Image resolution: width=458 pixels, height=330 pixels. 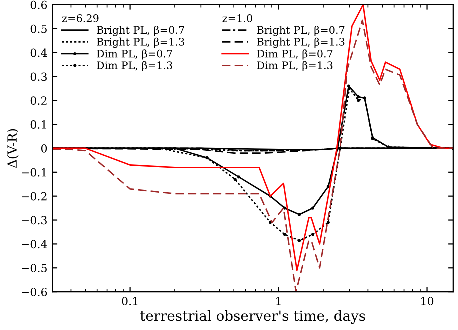 I want to click on y-tick-label: 0.5, so click(x=38, y=29).